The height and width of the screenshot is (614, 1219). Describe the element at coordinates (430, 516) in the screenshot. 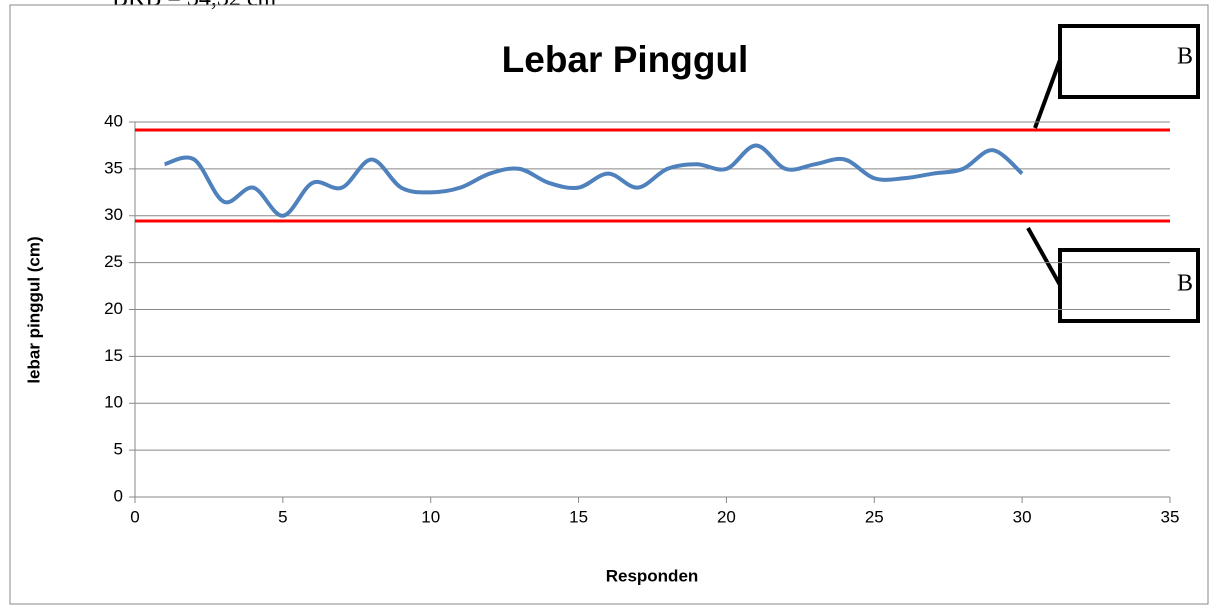

I see `x-tick-label: 10` at that location.